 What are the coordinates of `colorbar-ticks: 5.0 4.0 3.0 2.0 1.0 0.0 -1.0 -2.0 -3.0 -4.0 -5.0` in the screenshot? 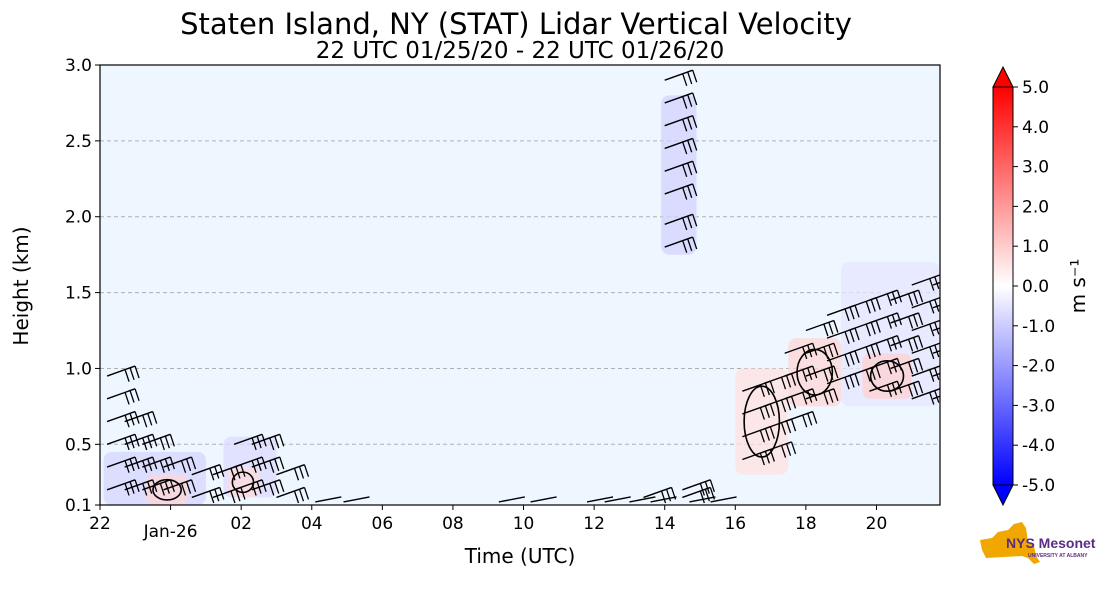 It's located at (1034, 287).